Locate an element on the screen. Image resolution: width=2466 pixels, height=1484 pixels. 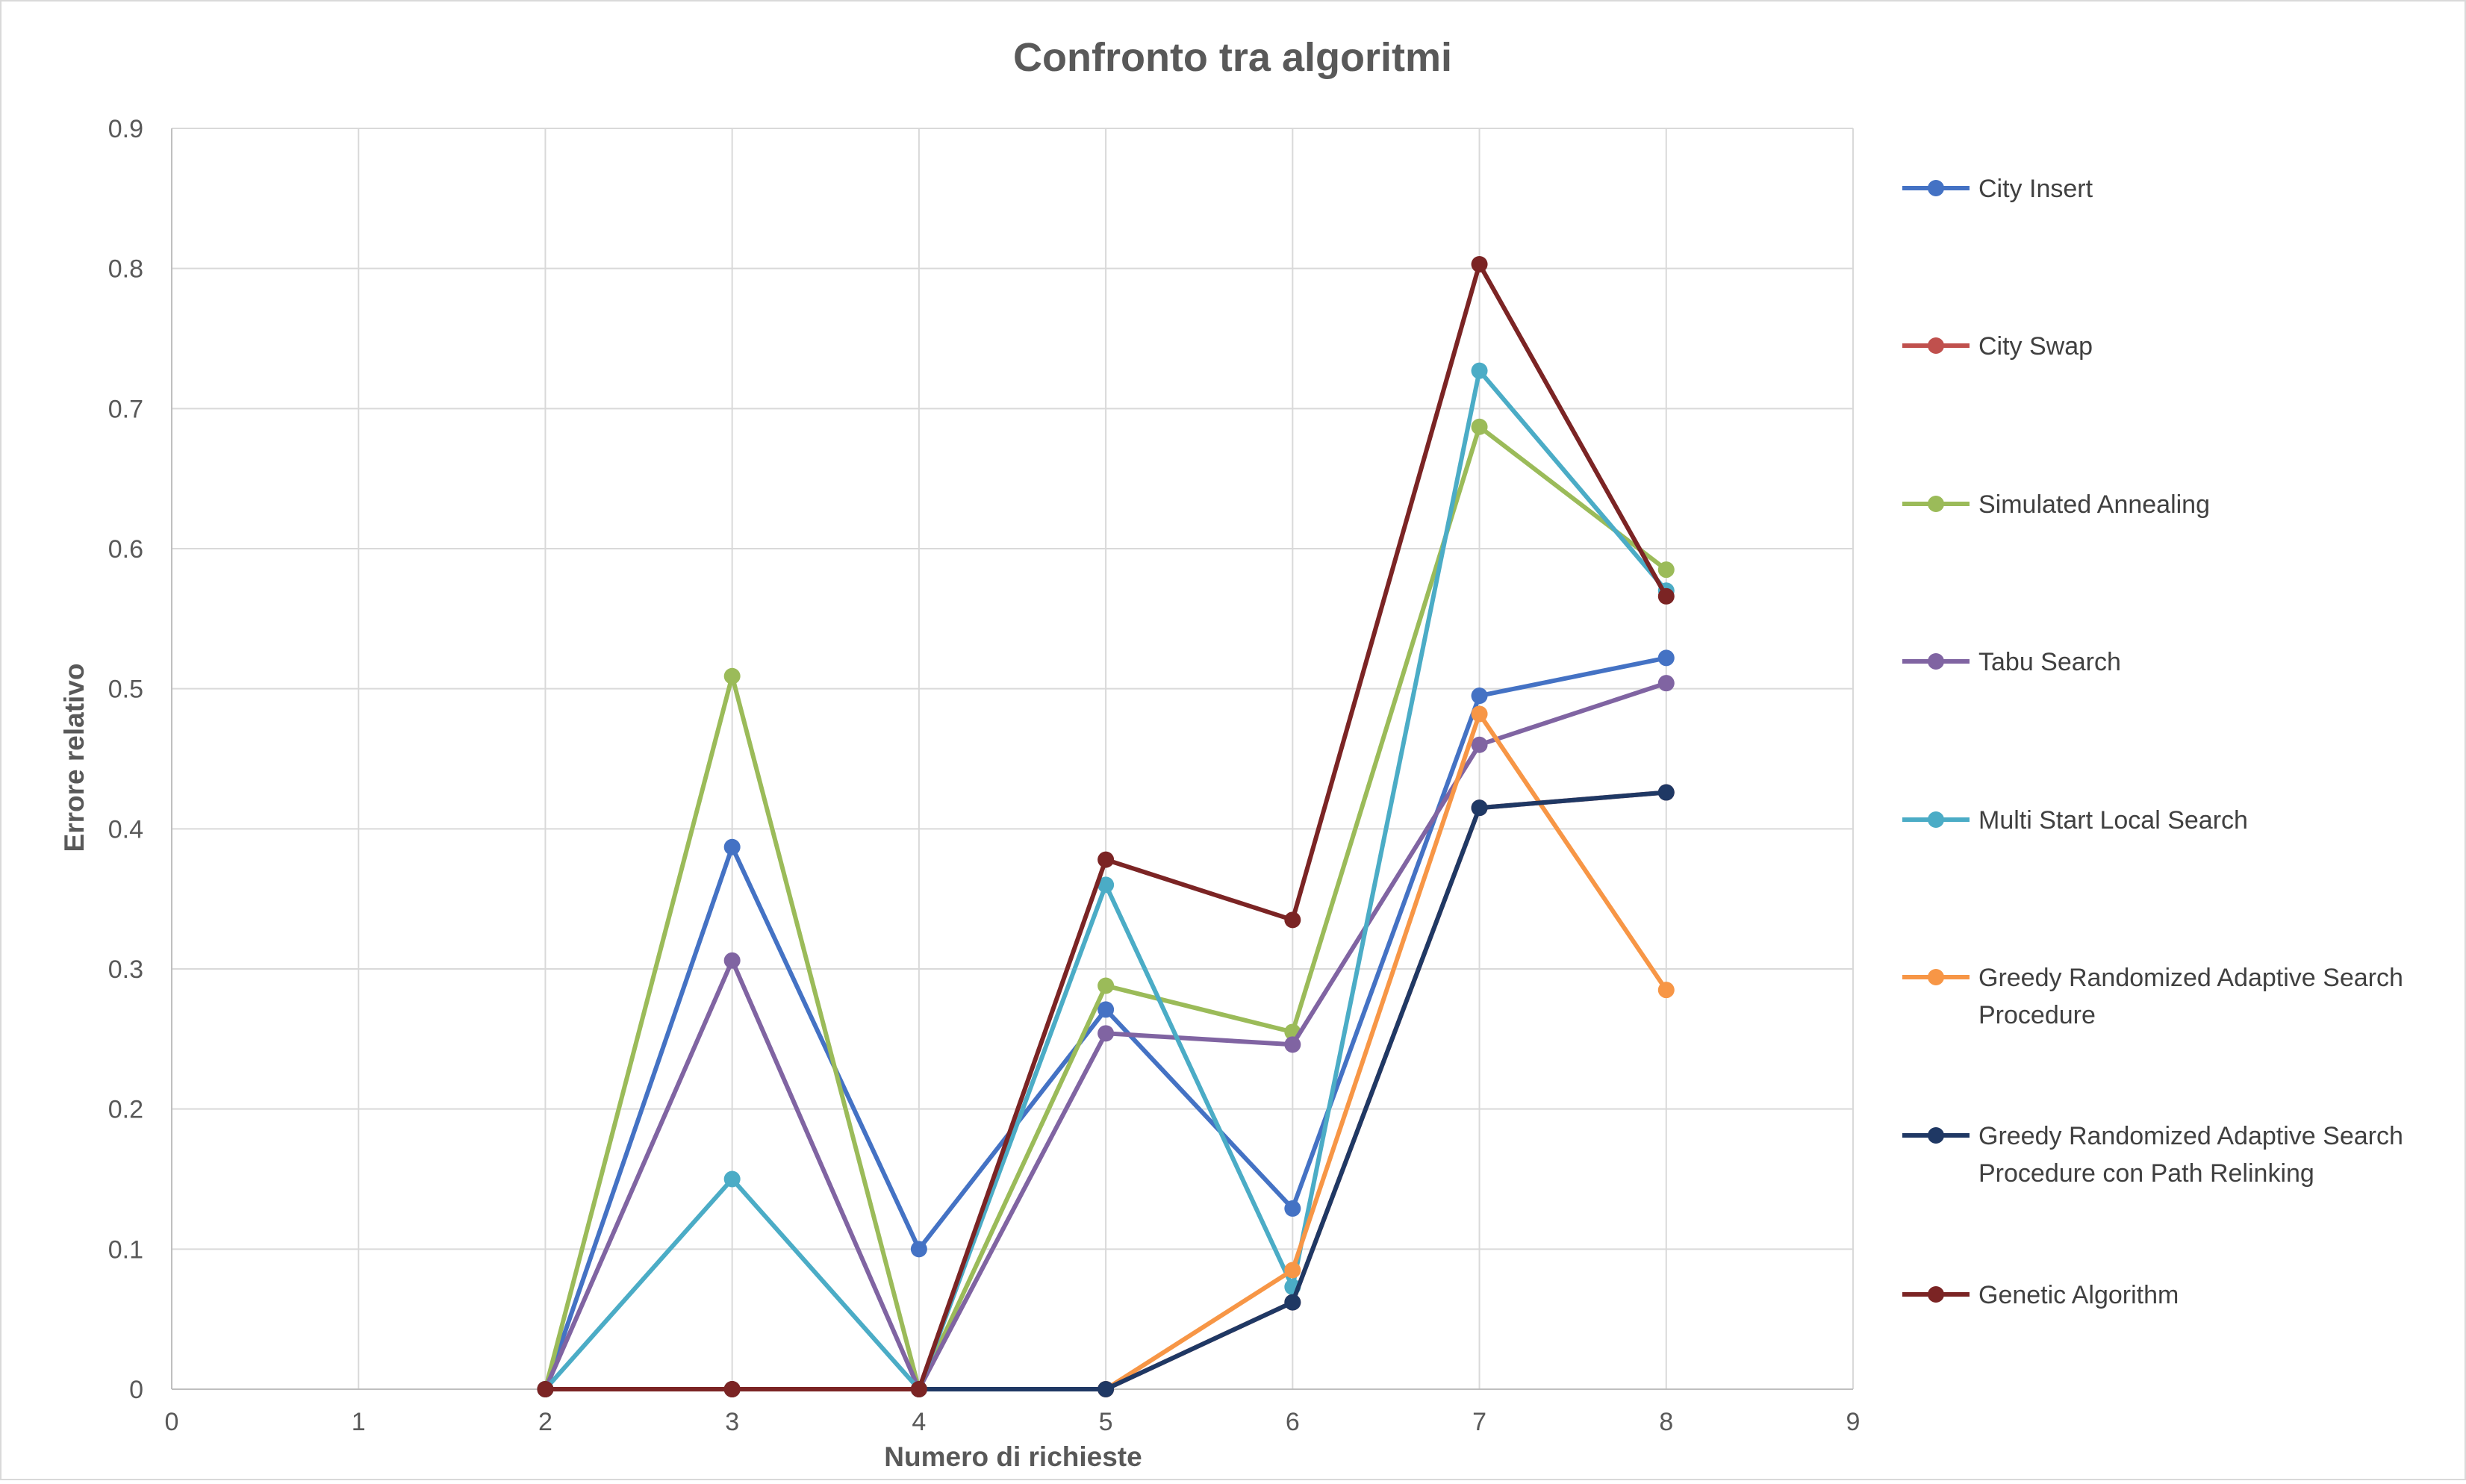
legend-entry: Tabu Search is located at coordinates (2012, 662).